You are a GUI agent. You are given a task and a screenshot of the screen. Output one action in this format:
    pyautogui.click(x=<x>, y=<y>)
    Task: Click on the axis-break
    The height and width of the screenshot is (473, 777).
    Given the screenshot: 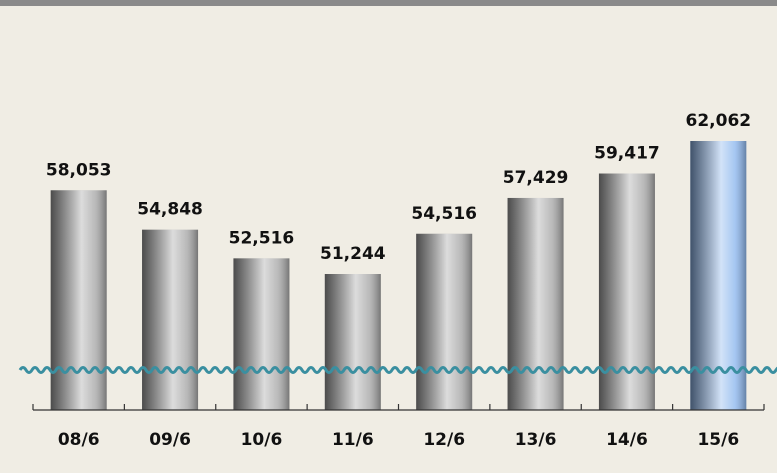 What is the action you would take?
    pyautogui.click(x=397, y=370)
    